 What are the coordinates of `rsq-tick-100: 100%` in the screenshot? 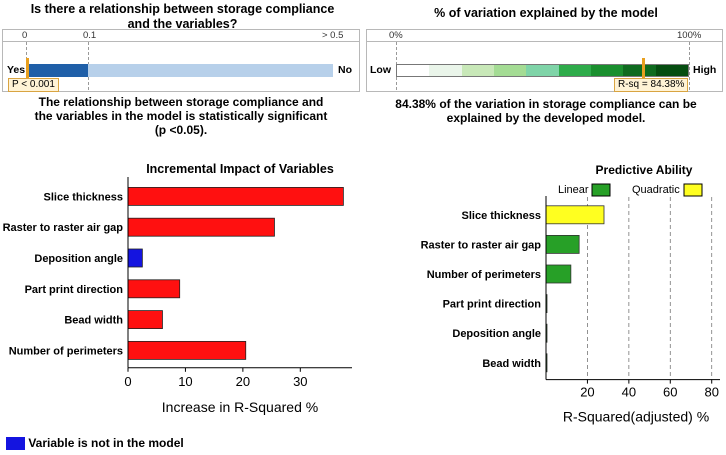 It's located at (689, 35).